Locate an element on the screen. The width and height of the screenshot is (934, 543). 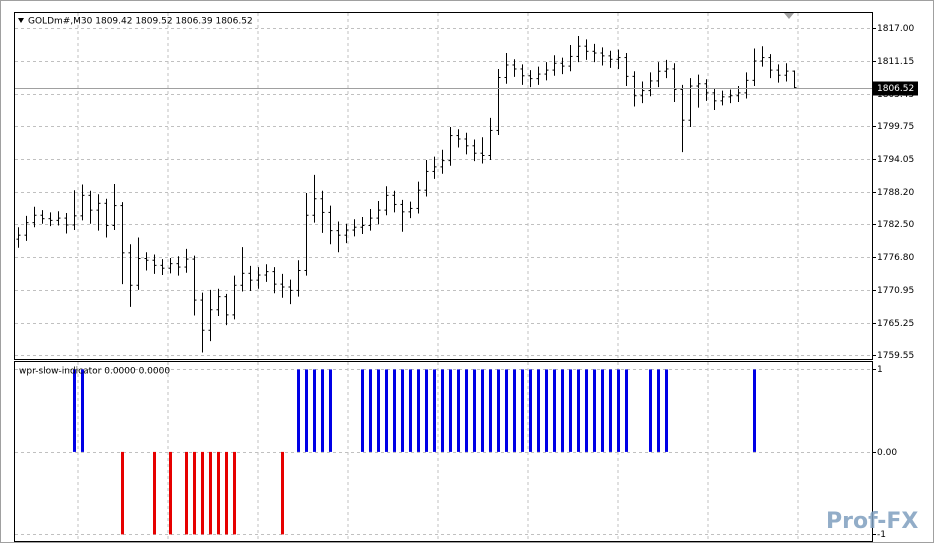
y-tick-label: 1770.95 is located at coordinates (895, 291).